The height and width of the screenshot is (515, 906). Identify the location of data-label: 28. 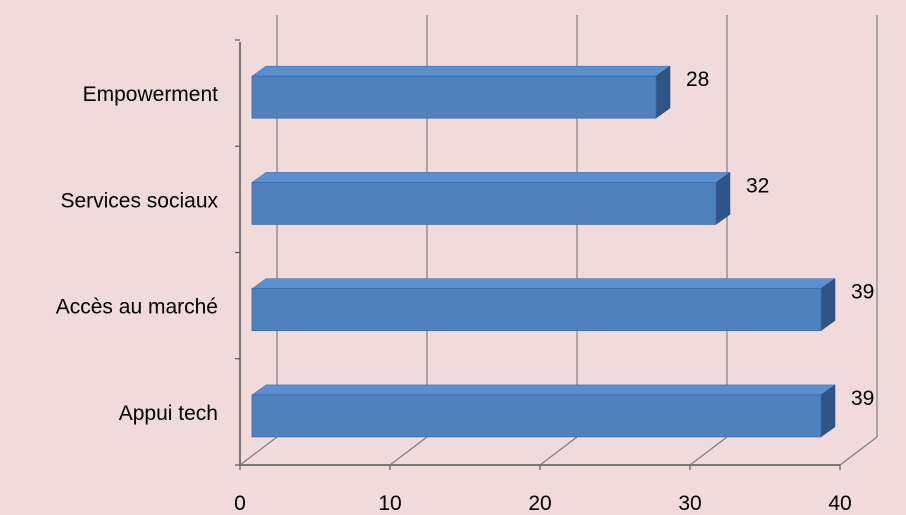
(697, 79).